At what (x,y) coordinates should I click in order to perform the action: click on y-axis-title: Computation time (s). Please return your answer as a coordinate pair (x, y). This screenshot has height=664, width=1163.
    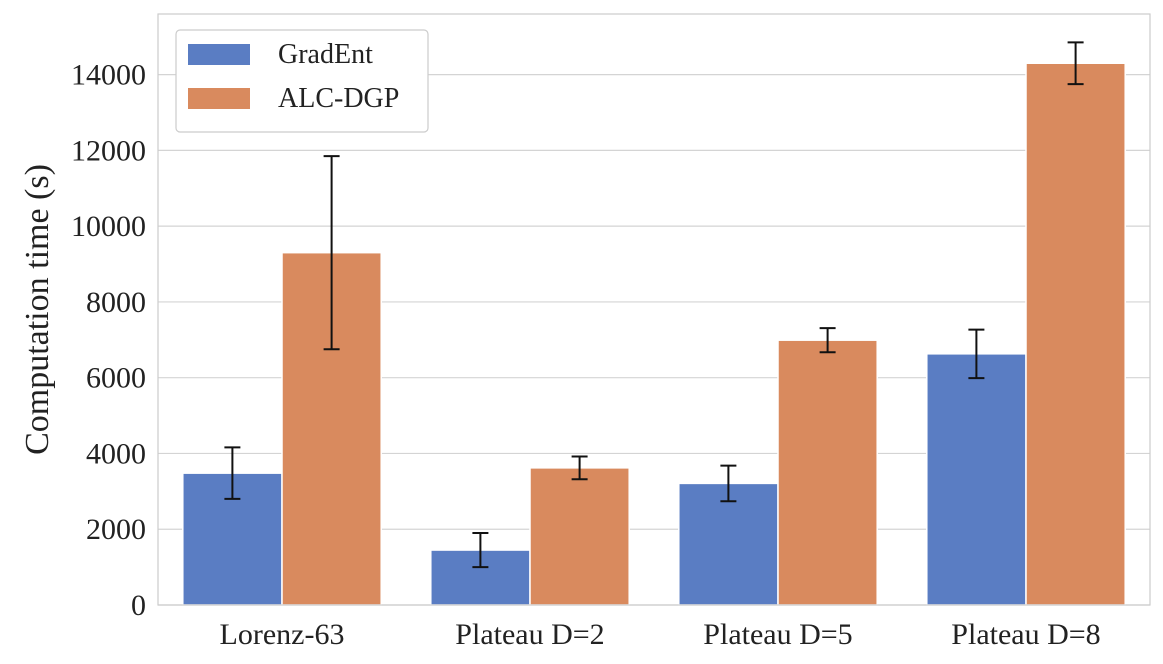
    Looking at the image, I should click on (37, 309).